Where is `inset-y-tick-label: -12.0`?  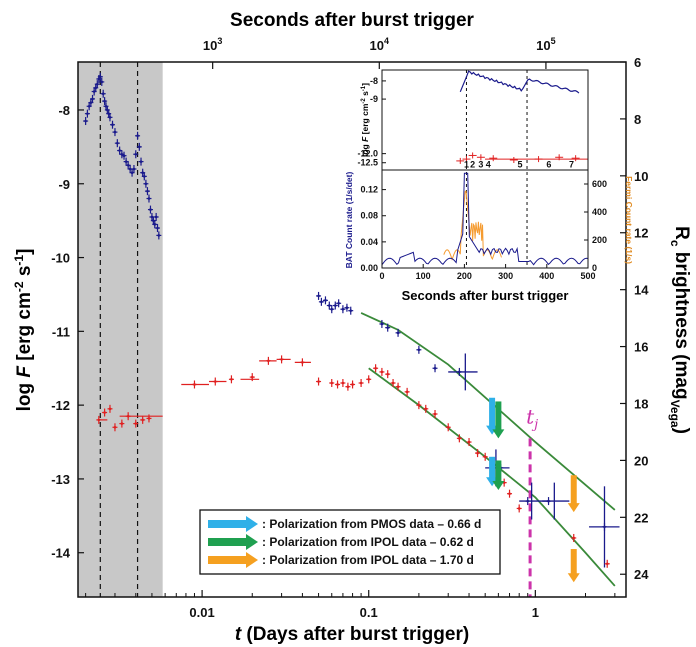
inset-y-tick-label: -12.0 is located at coordinates (367, 154).